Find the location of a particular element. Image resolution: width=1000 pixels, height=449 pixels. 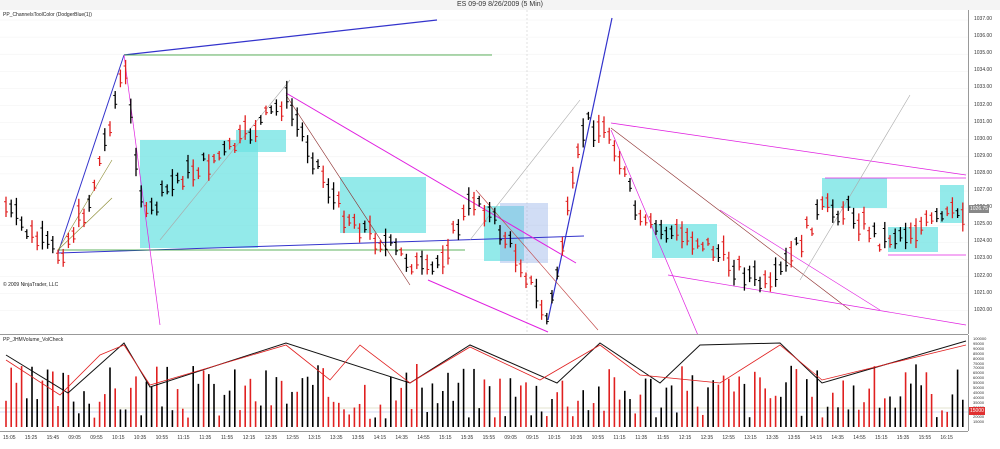

volume-tick-label: 35000 is located at coordinates (979, 402).